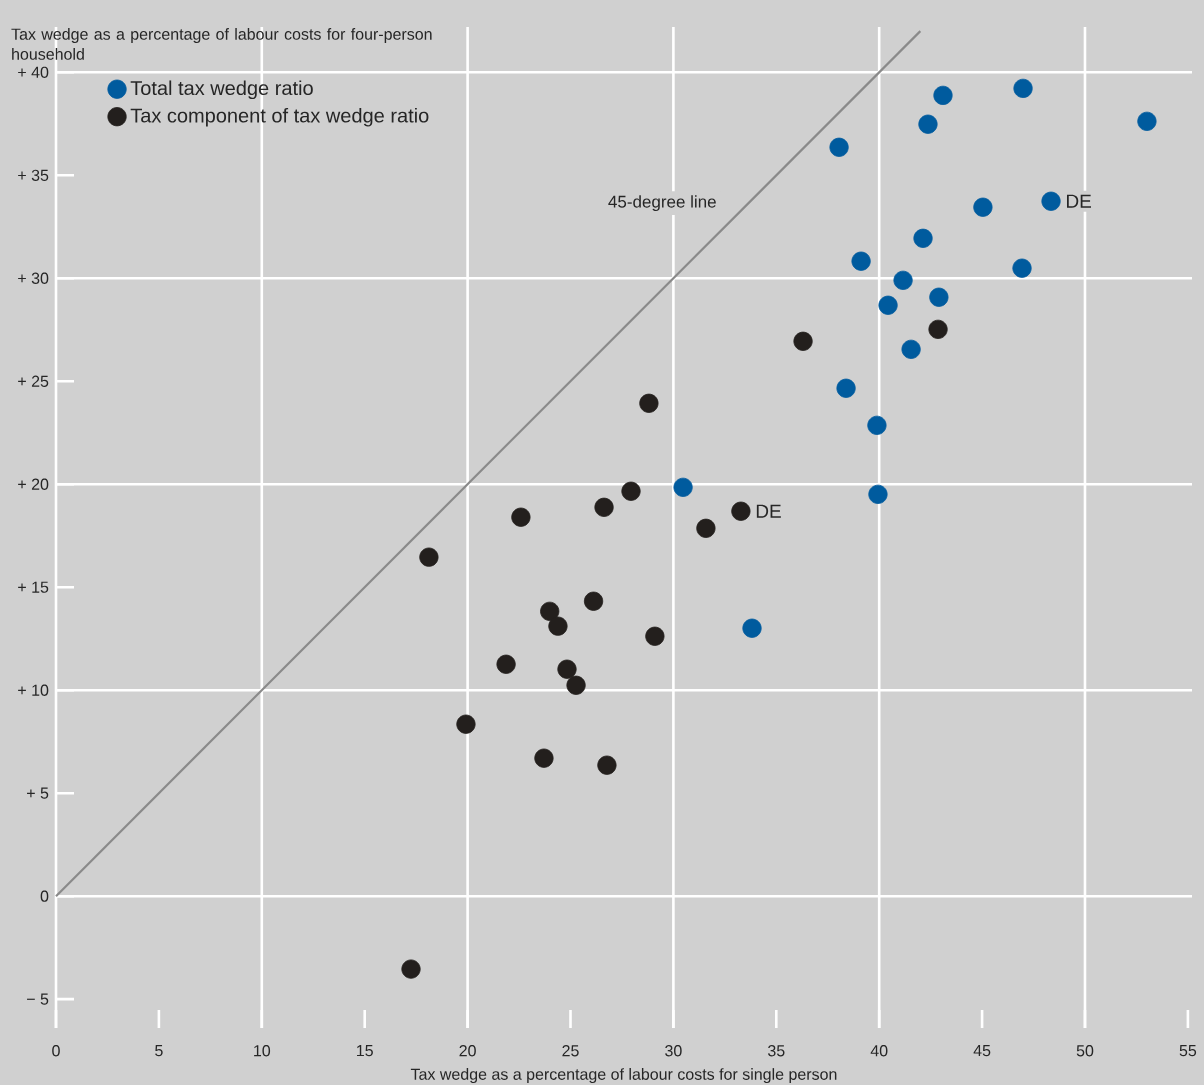  What do you see at coordinates (33, 587) in the screenshot?
I see `y-tick-label: + 15` at bounding box center [33, 587].